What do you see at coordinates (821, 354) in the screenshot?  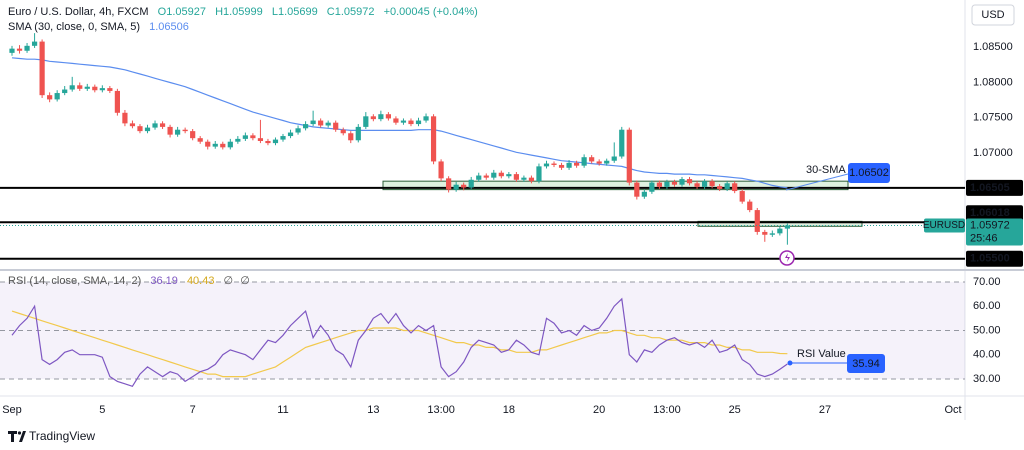 I see `annotation-text: RSI Value` at bounding box center [821, 354].